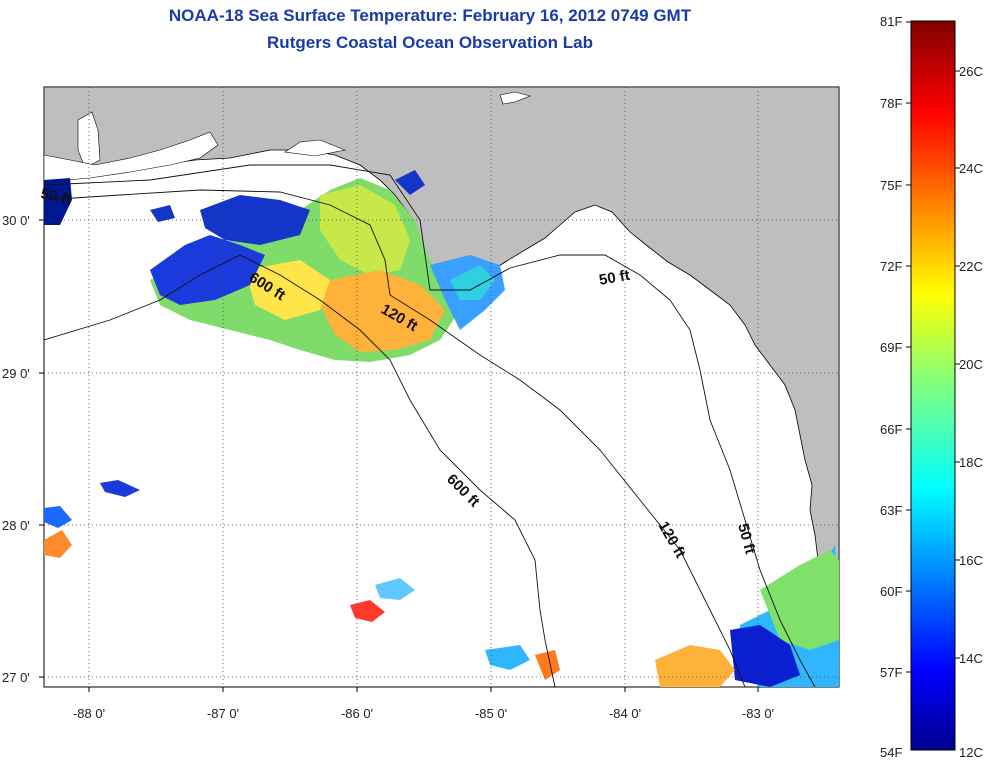 The image size is (992, 770). Describe the element at coordinates (971, 560) in the screenshot. I see `colorbar-label-c: 16C` at that location.